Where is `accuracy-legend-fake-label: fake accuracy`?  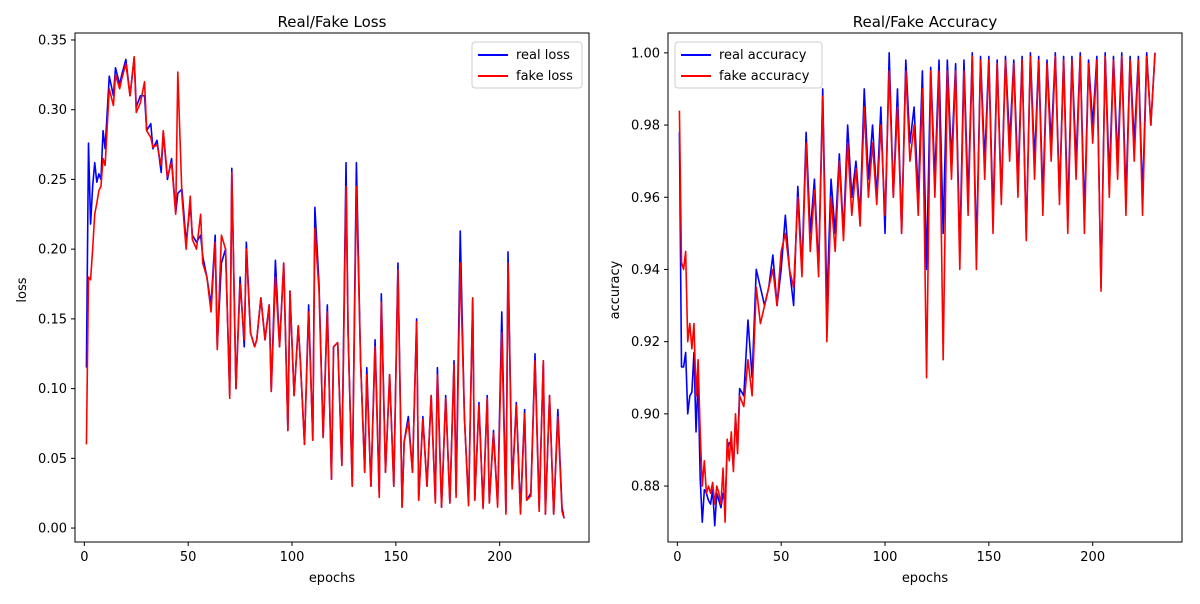
accuracy-legend-fake-label: fake accuracy is located at coordinates (764, 76).